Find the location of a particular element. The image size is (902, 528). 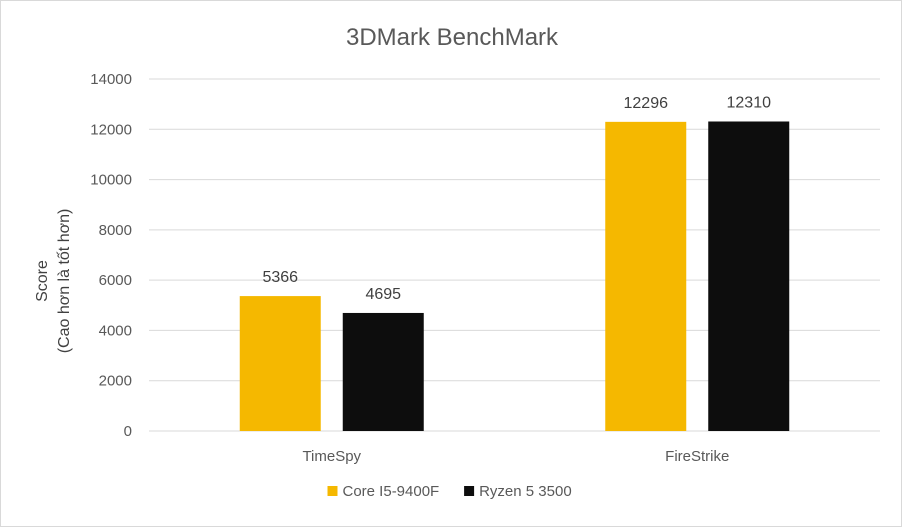

data-label: 12310 is located at coordinates (749, 102).